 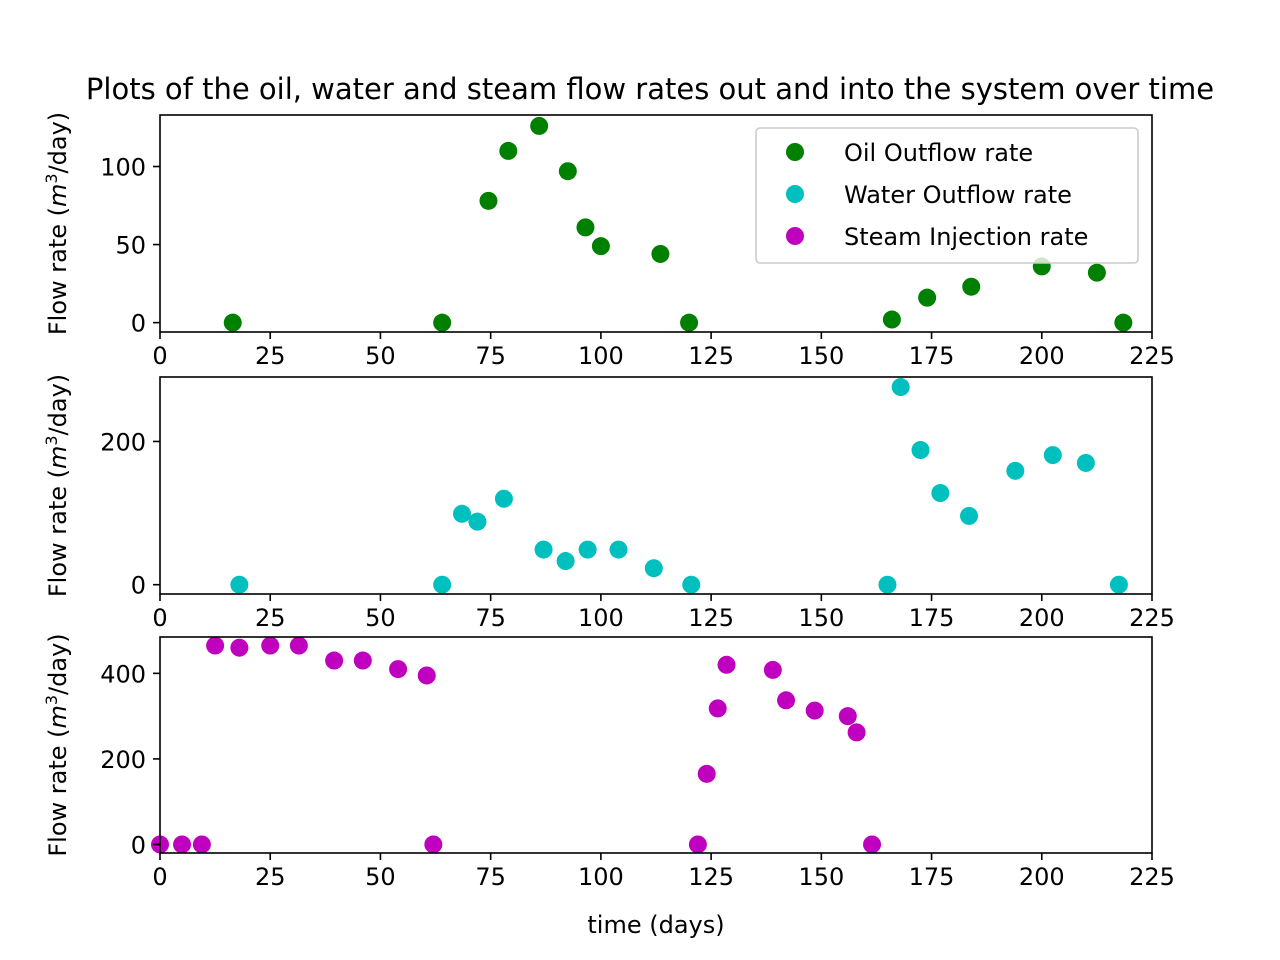 I want to click on x-tick-label: 125, so click(x=711, y=618).